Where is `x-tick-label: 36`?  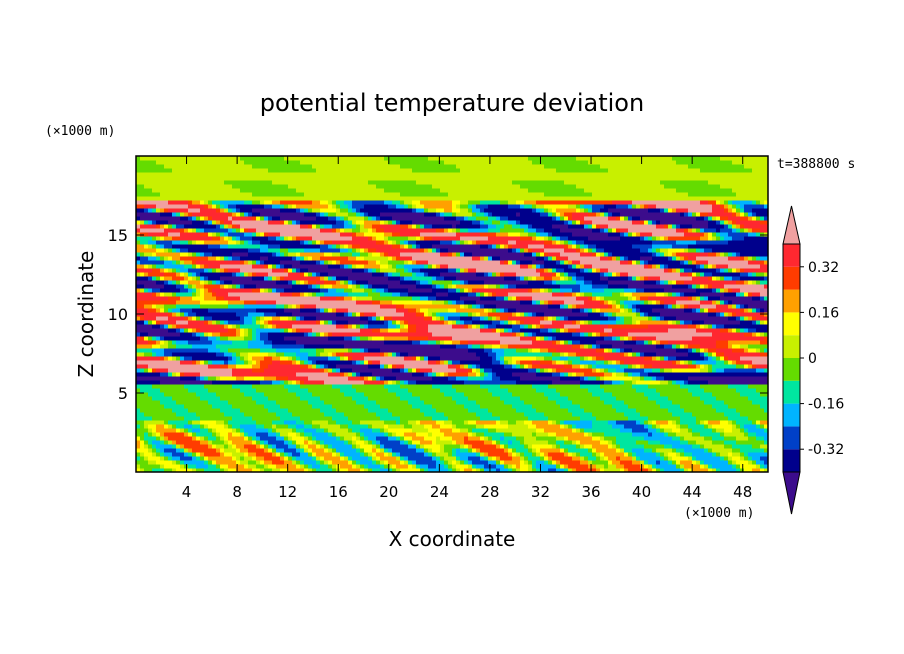
x-tick-label: 36 is located at coordinates (590, 492).